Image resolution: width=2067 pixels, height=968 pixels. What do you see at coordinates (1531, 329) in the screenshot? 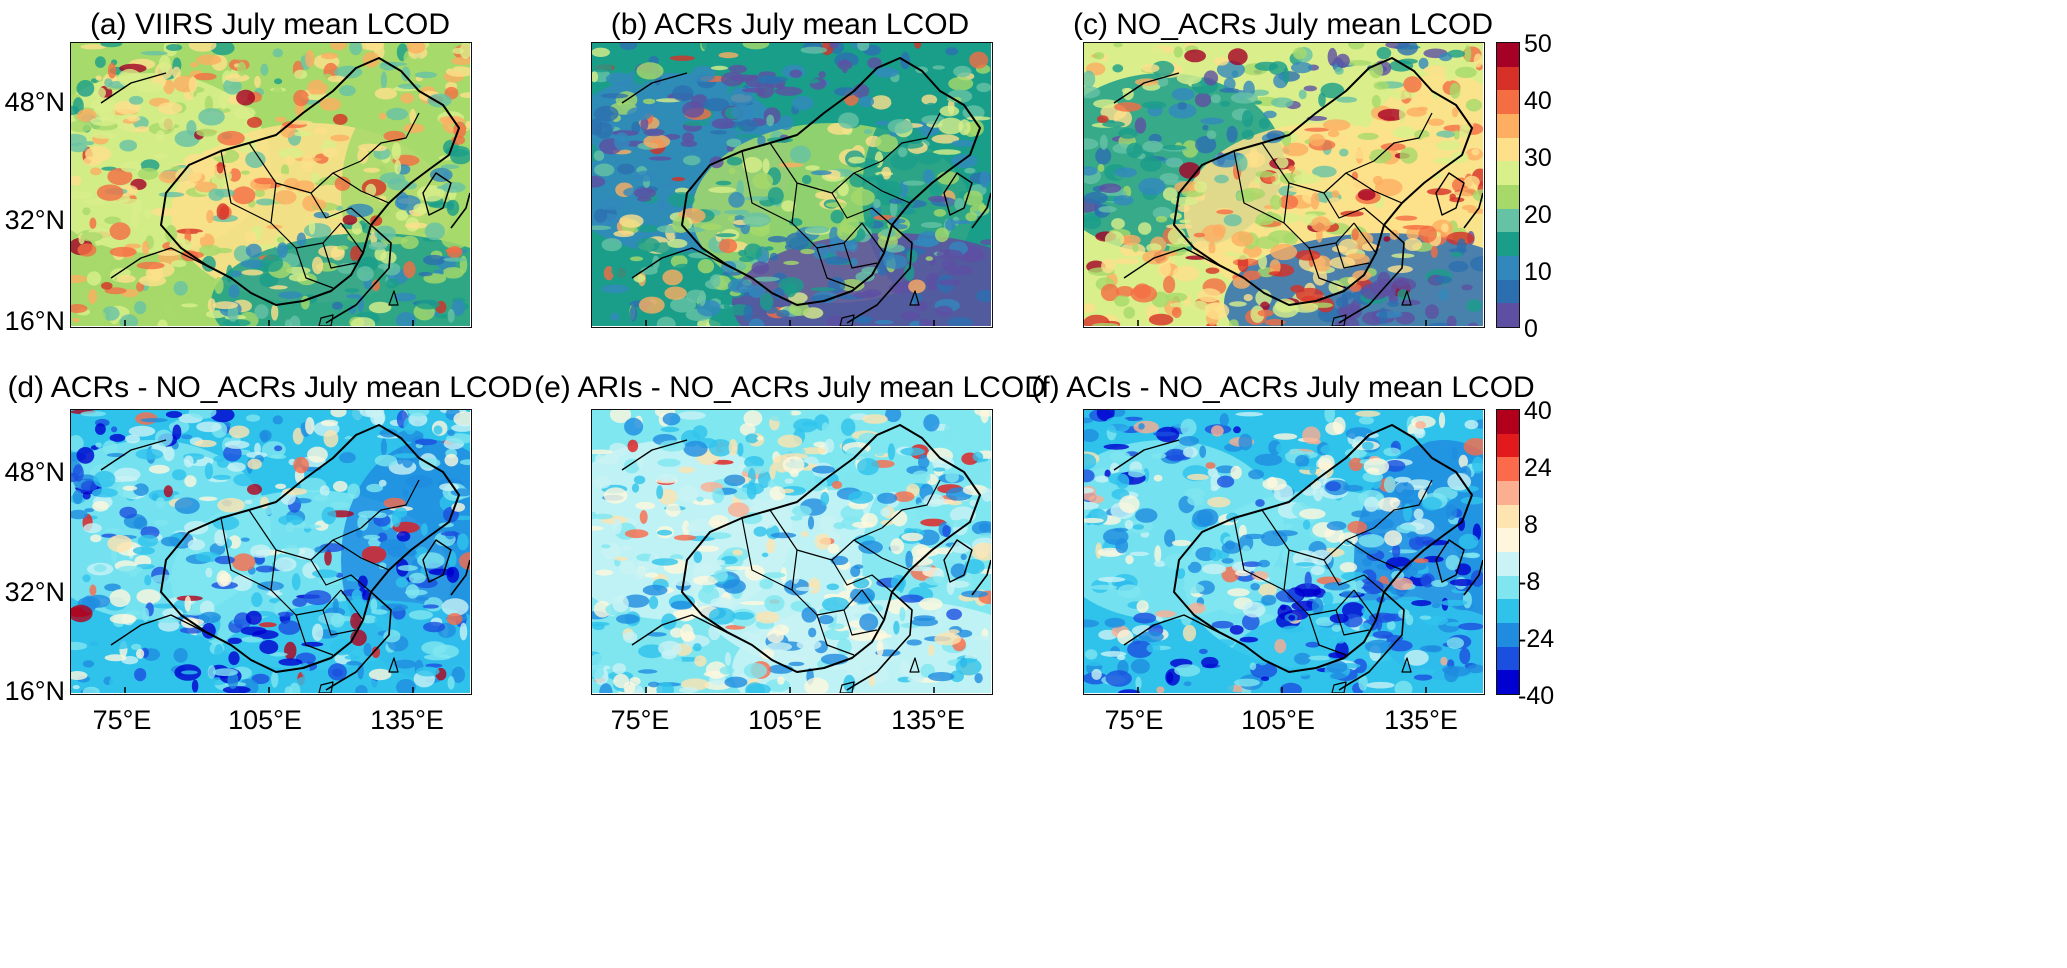
I see `colorbar-top-tick-0: 0` at bounding box center [1531, 329].